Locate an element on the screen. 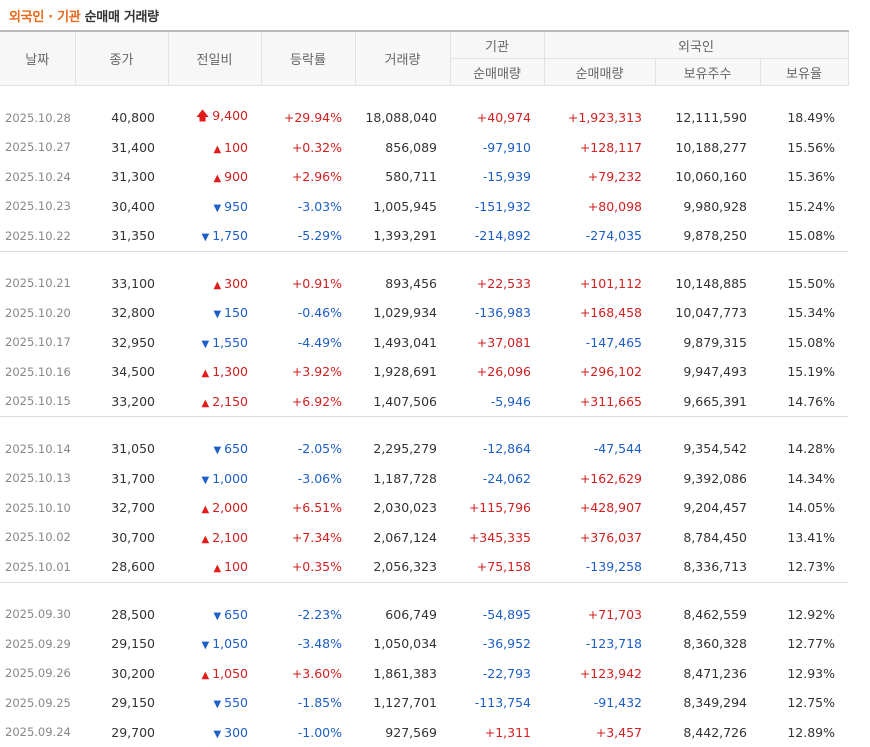  title-suffix: 순매매 거래량 is located at coordinates (119, 17).